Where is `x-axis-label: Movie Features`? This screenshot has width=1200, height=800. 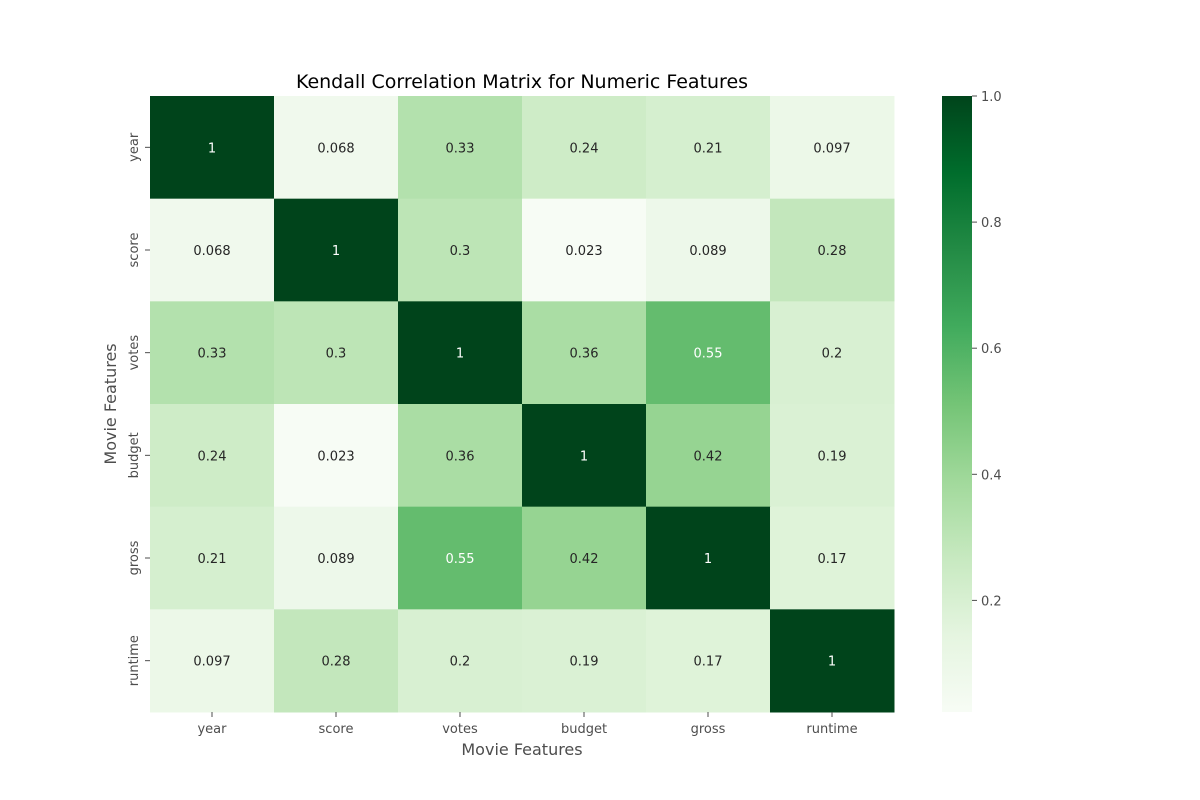 x-axis-label: Movie Features is located at coordinates (521, 749).